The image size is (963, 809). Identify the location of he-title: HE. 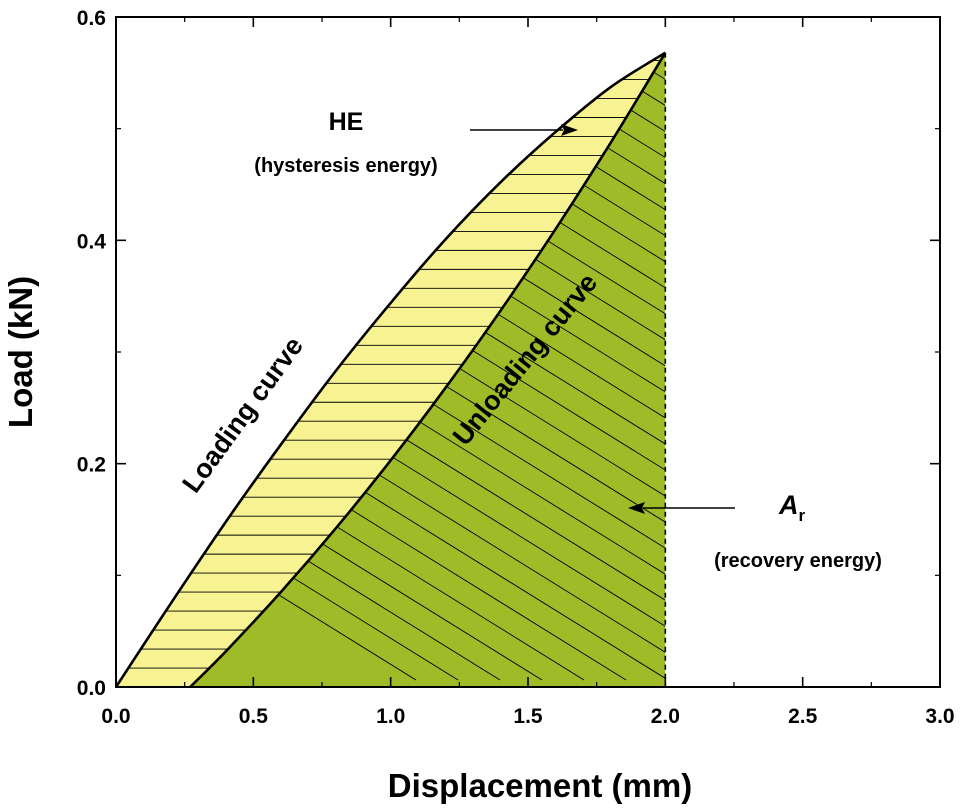
(346, 122).